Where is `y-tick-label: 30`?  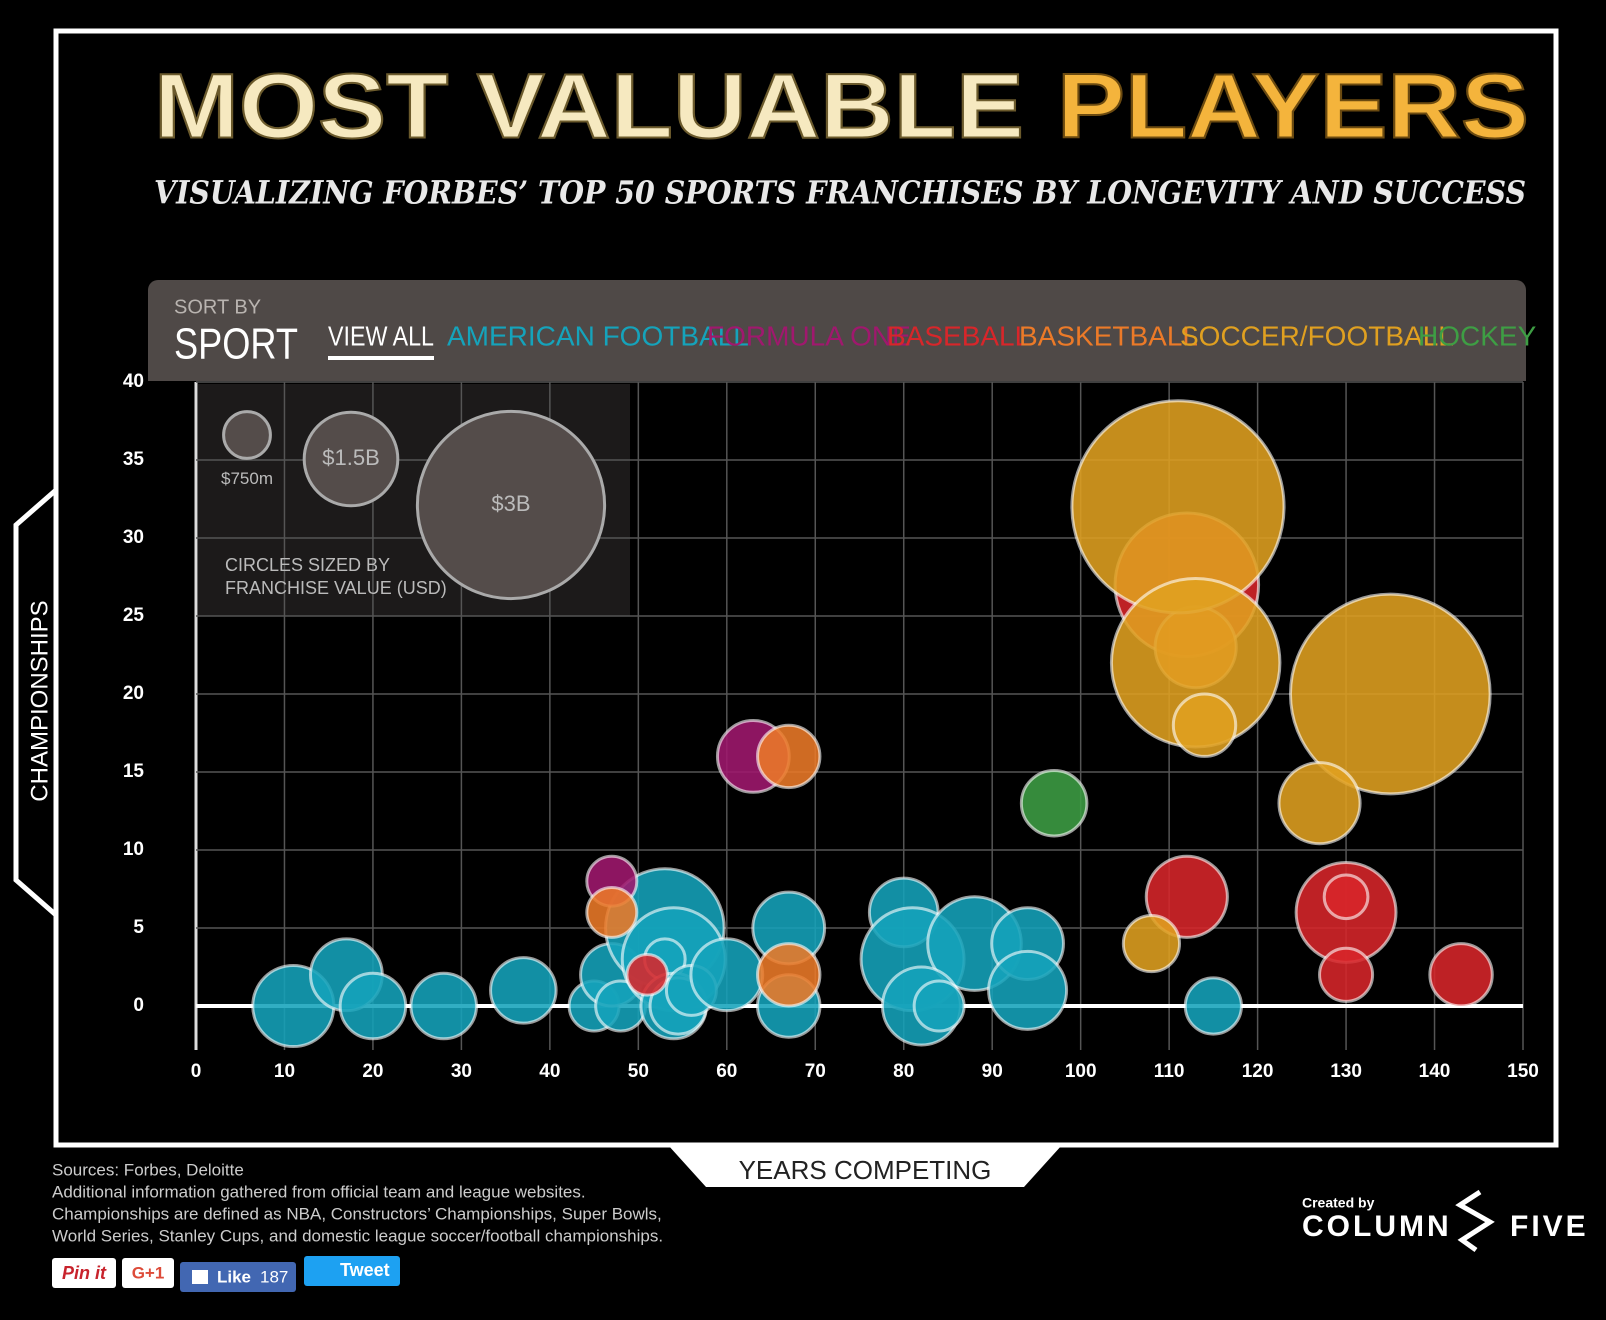
y-tick-label: 30 is located at coordinates (133, 537).